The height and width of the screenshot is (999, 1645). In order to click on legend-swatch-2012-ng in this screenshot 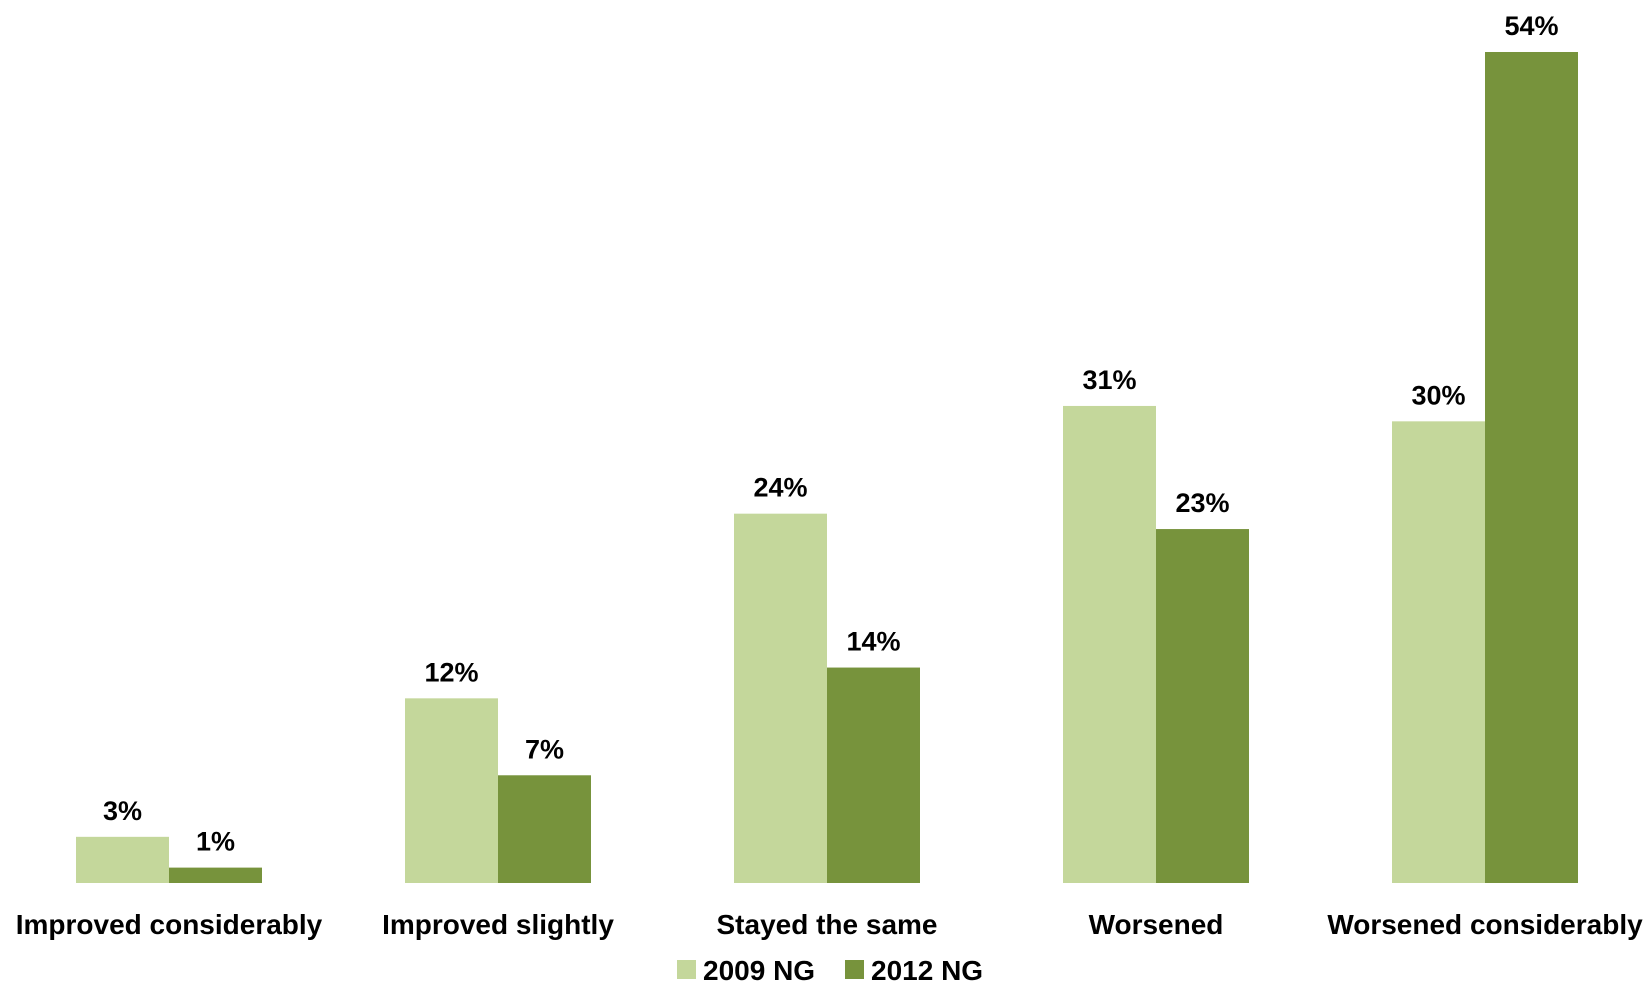, I will do `click(854, 969)`.